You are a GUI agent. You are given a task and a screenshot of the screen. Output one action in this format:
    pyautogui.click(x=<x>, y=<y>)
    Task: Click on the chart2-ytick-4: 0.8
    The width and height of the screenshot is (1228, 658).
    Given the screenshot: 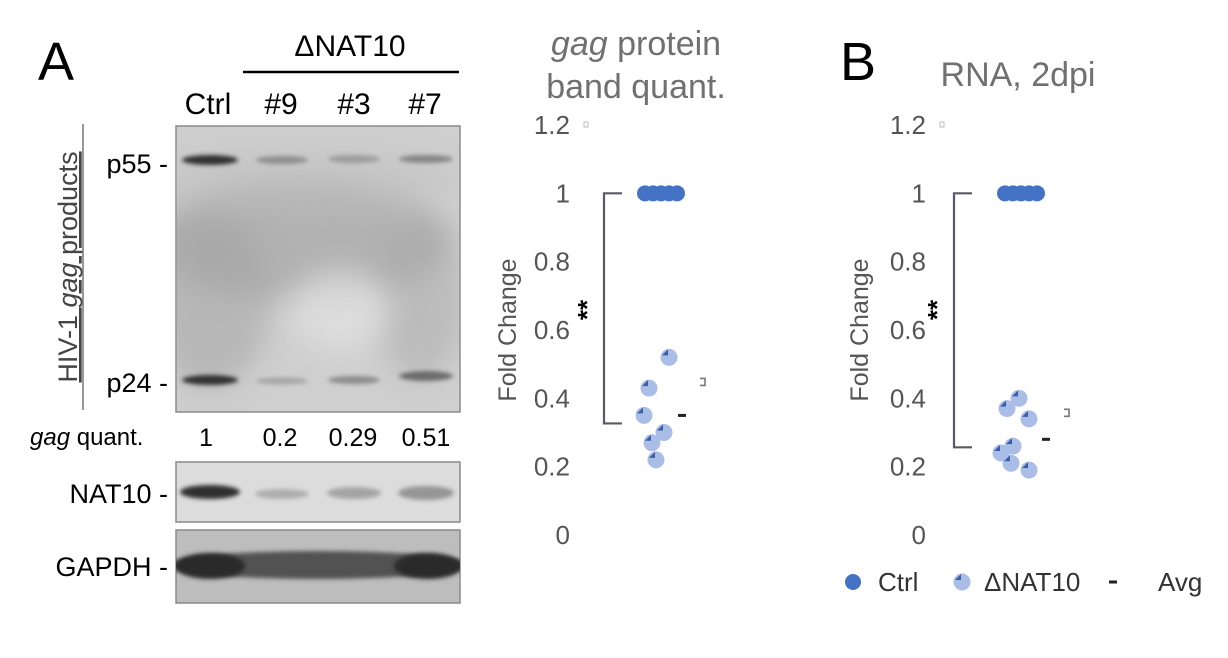 What is the action you would take?
    pyautogui.click(x=908, y=262)
    